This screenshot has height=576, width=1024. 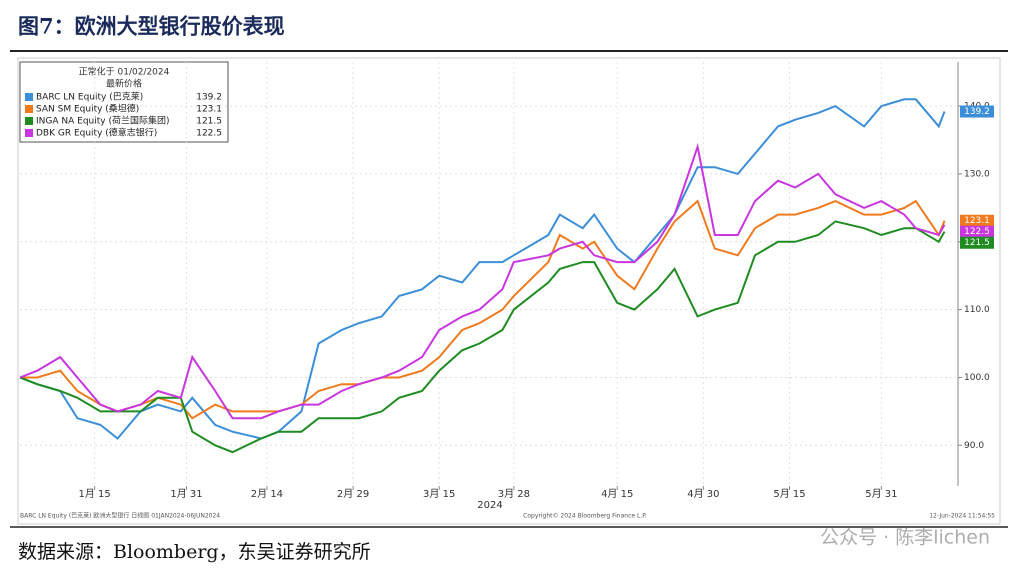 I want to click on value-tag-label: 122.5, so click(x=977, y=232).